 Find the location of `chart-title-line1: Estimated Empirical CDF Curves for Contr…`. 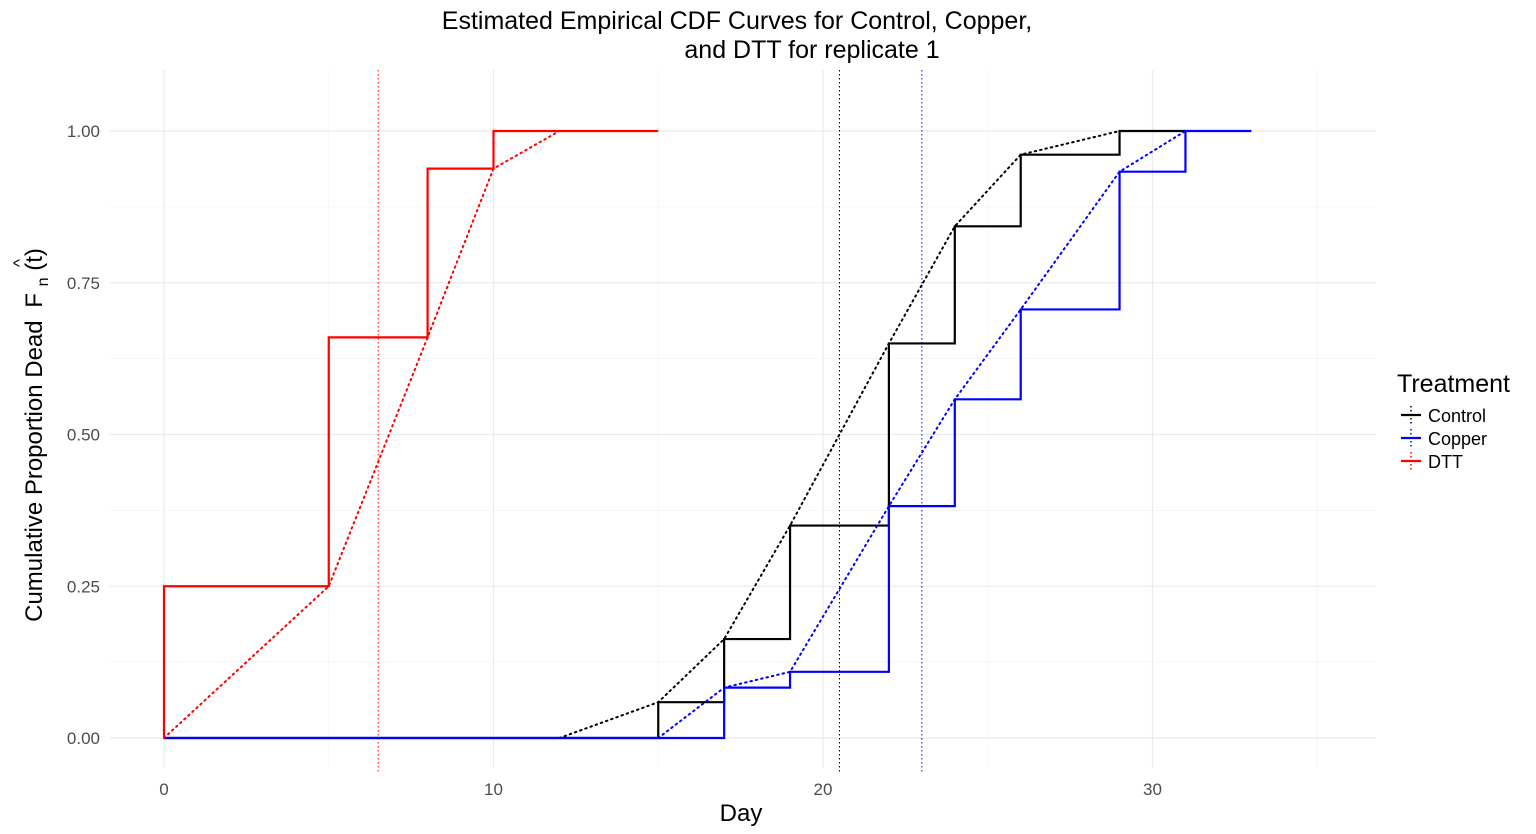

chart-title-line1: Estimated Empirical CDF Curves for Contr… is located at coordinates (737, 21).